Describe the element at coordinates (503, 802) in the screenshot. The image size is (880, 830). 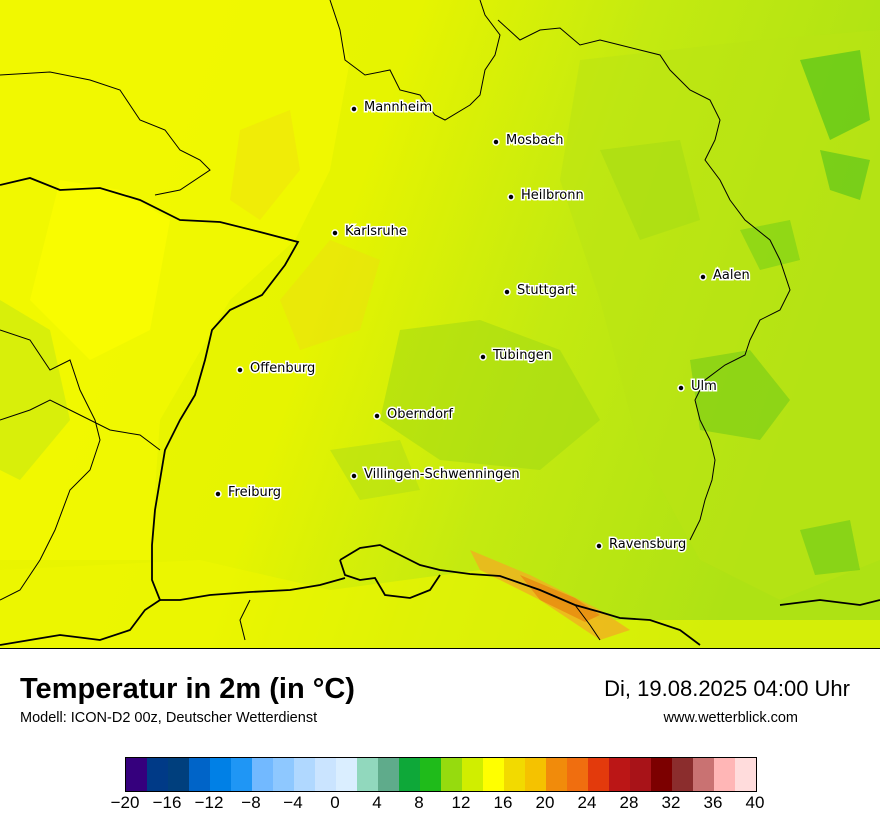
I see `colorbar-tick-label: 16` at that location.